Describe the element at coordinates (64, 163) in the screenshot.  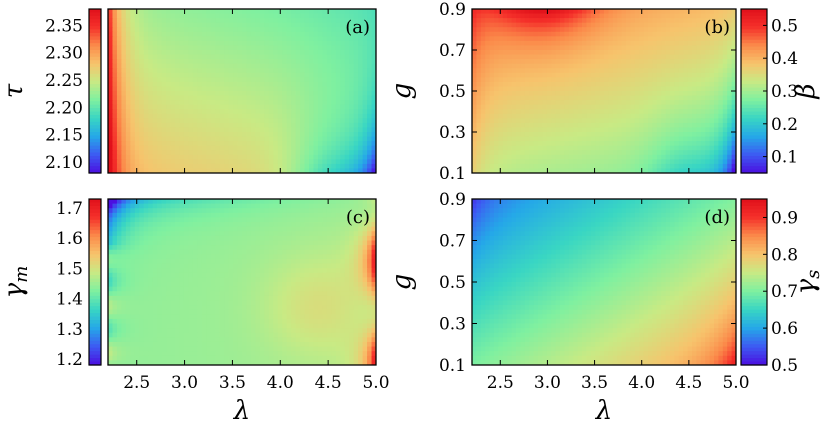
I see `y-tick-label: 2.10` at that location.